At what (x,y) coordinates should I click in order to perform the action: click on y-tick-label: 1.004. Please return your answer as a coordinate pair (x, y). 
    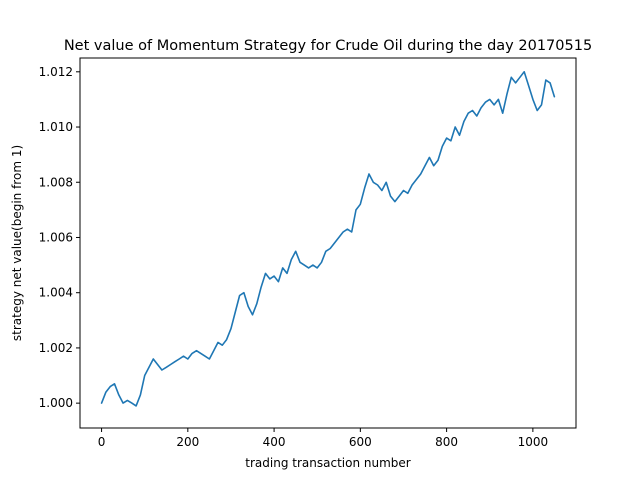
    Looking at the image, I should click on (56, 293).